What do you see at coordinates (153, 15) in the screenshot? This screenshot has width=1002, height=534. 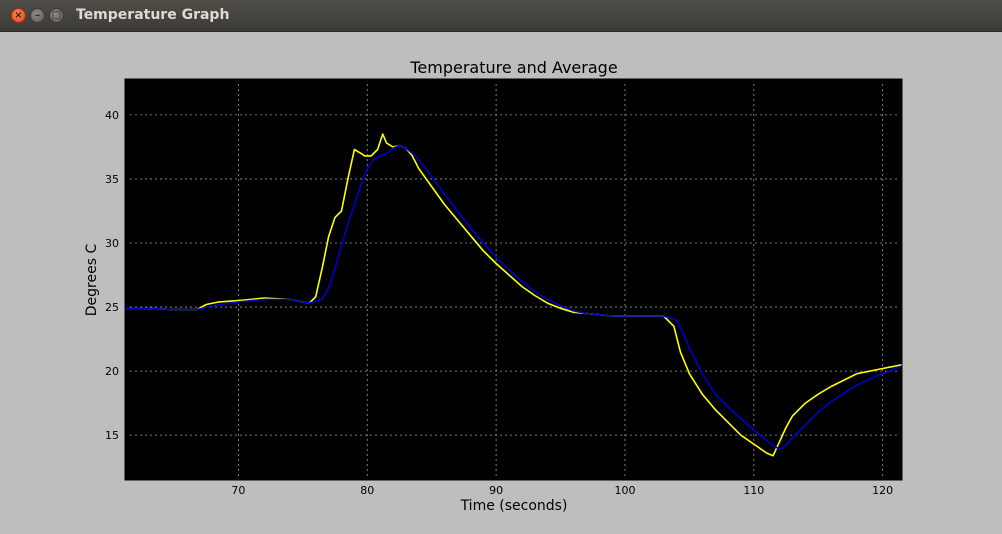 I see `window-title: Temperature Graph` at bounding box center [153, 15].